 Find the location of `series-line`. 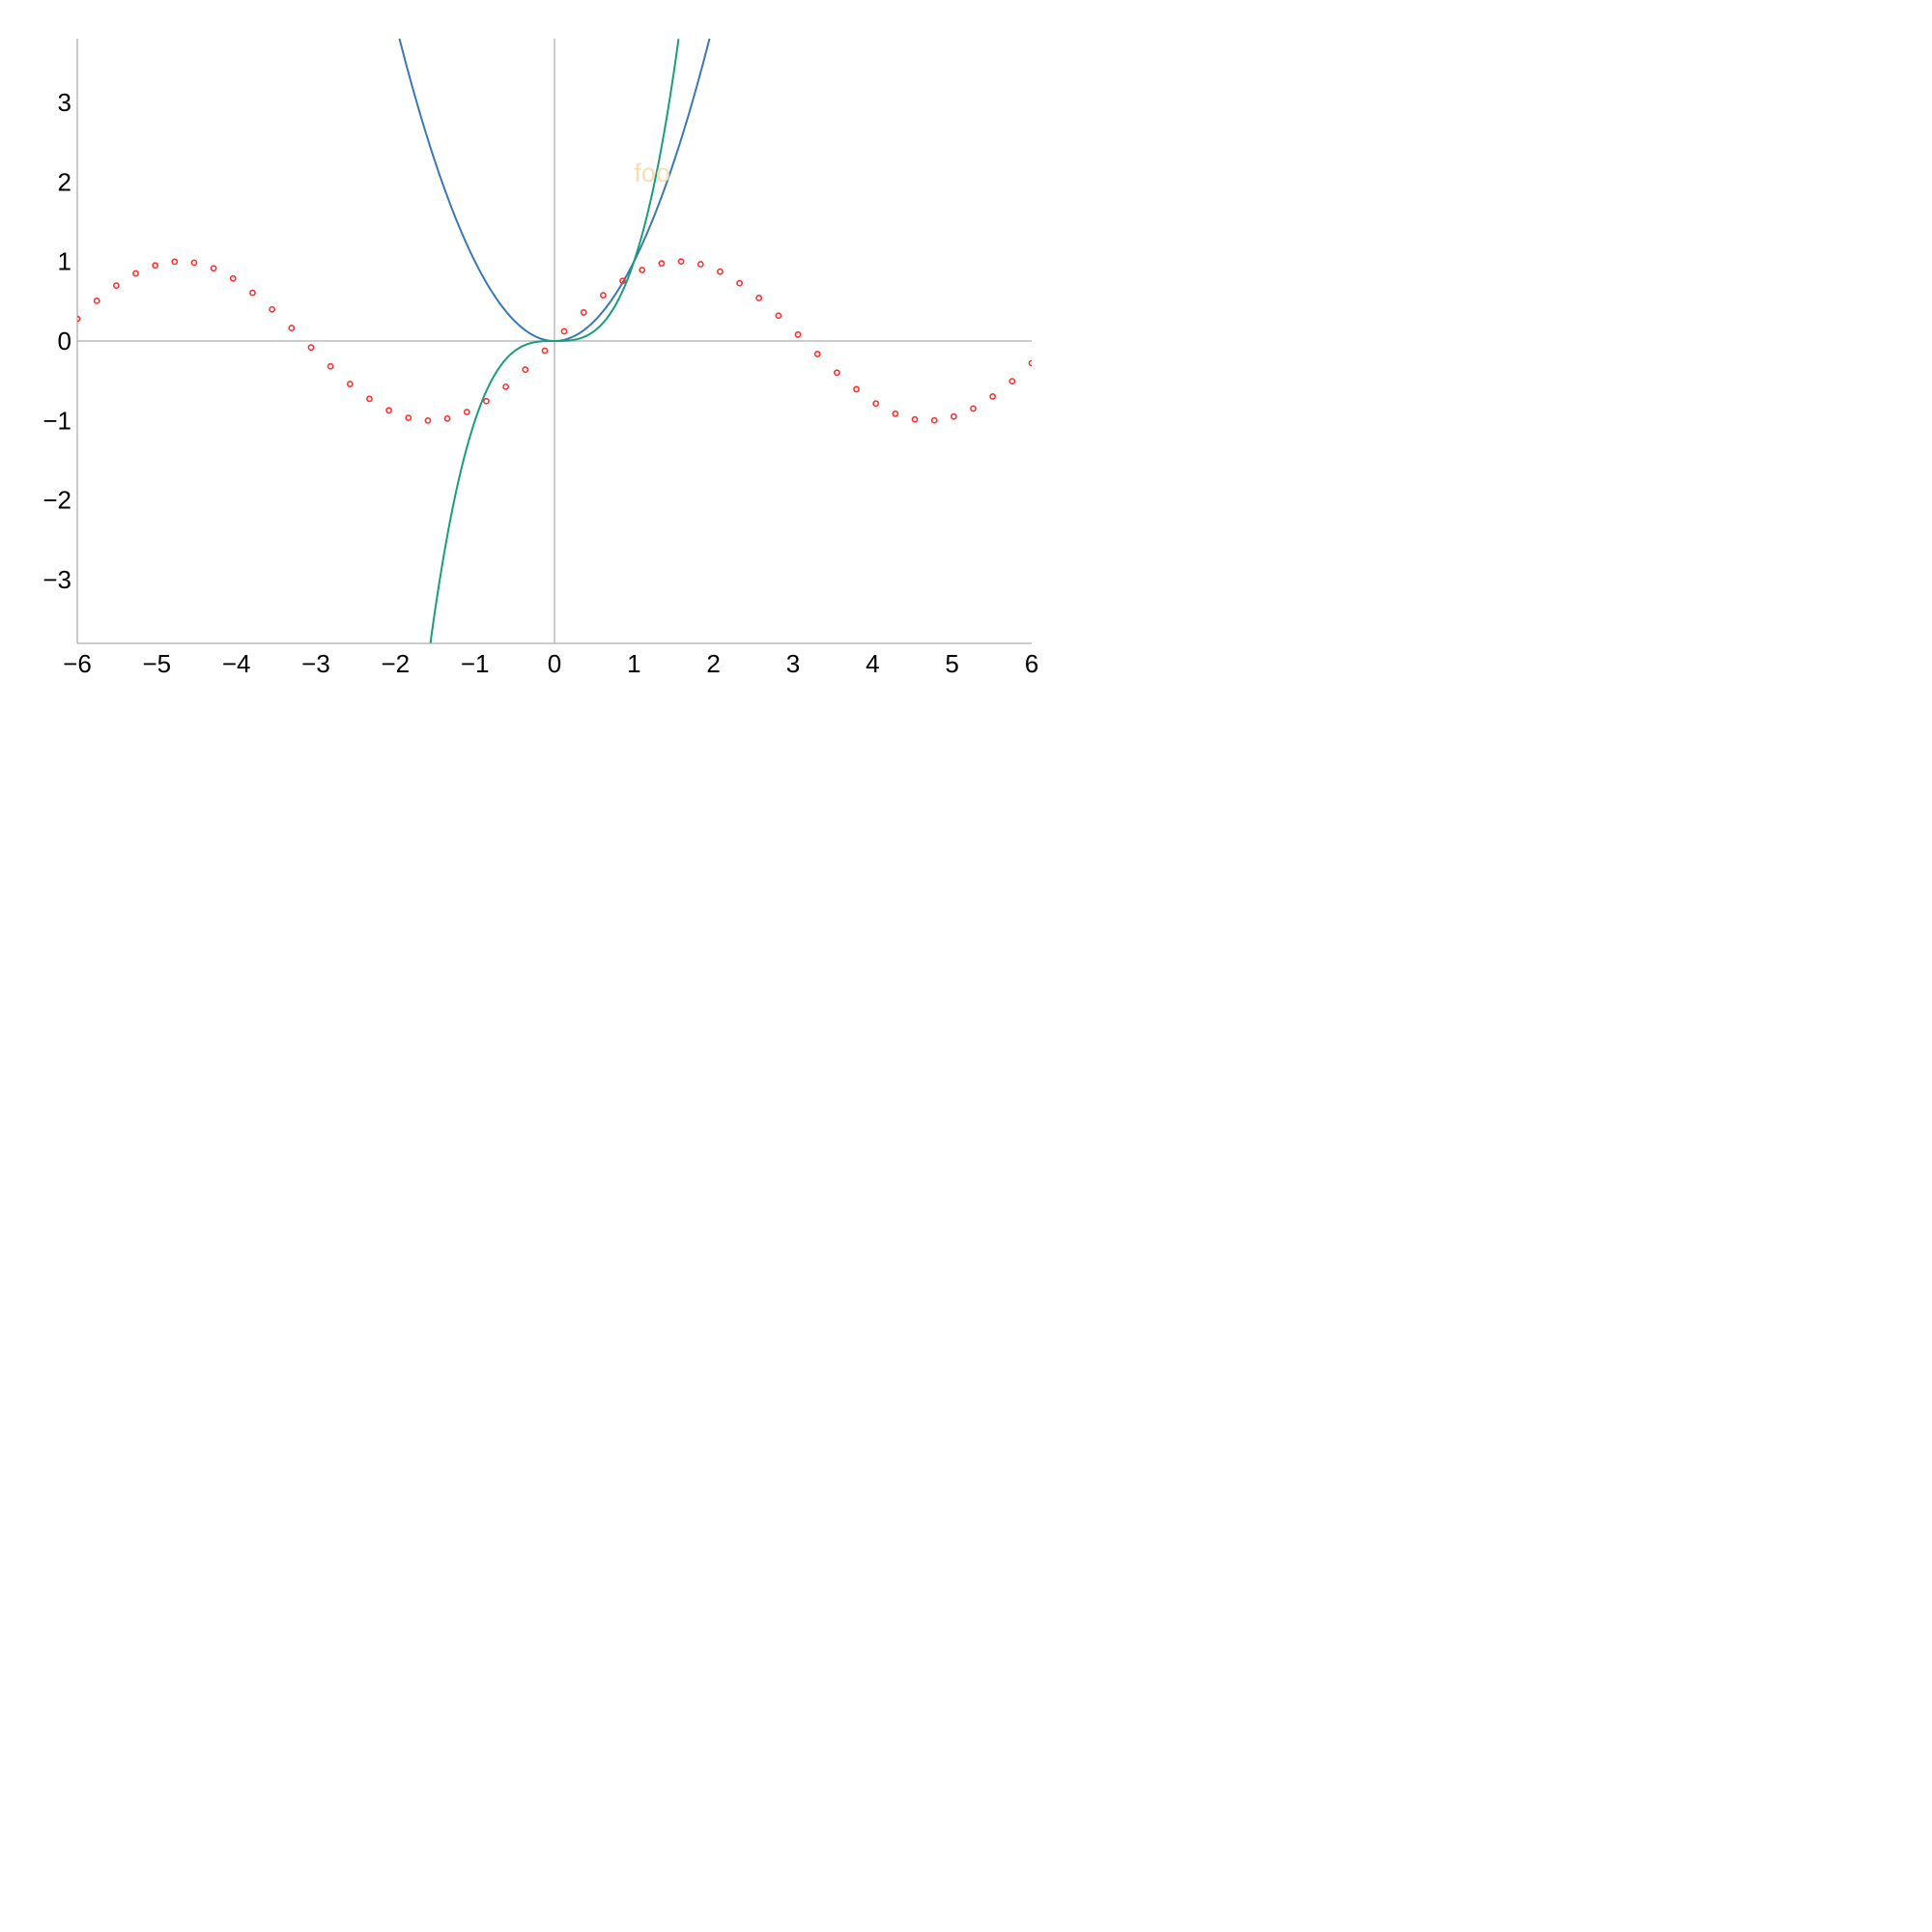

series-line is located at coordinates (554, 341).